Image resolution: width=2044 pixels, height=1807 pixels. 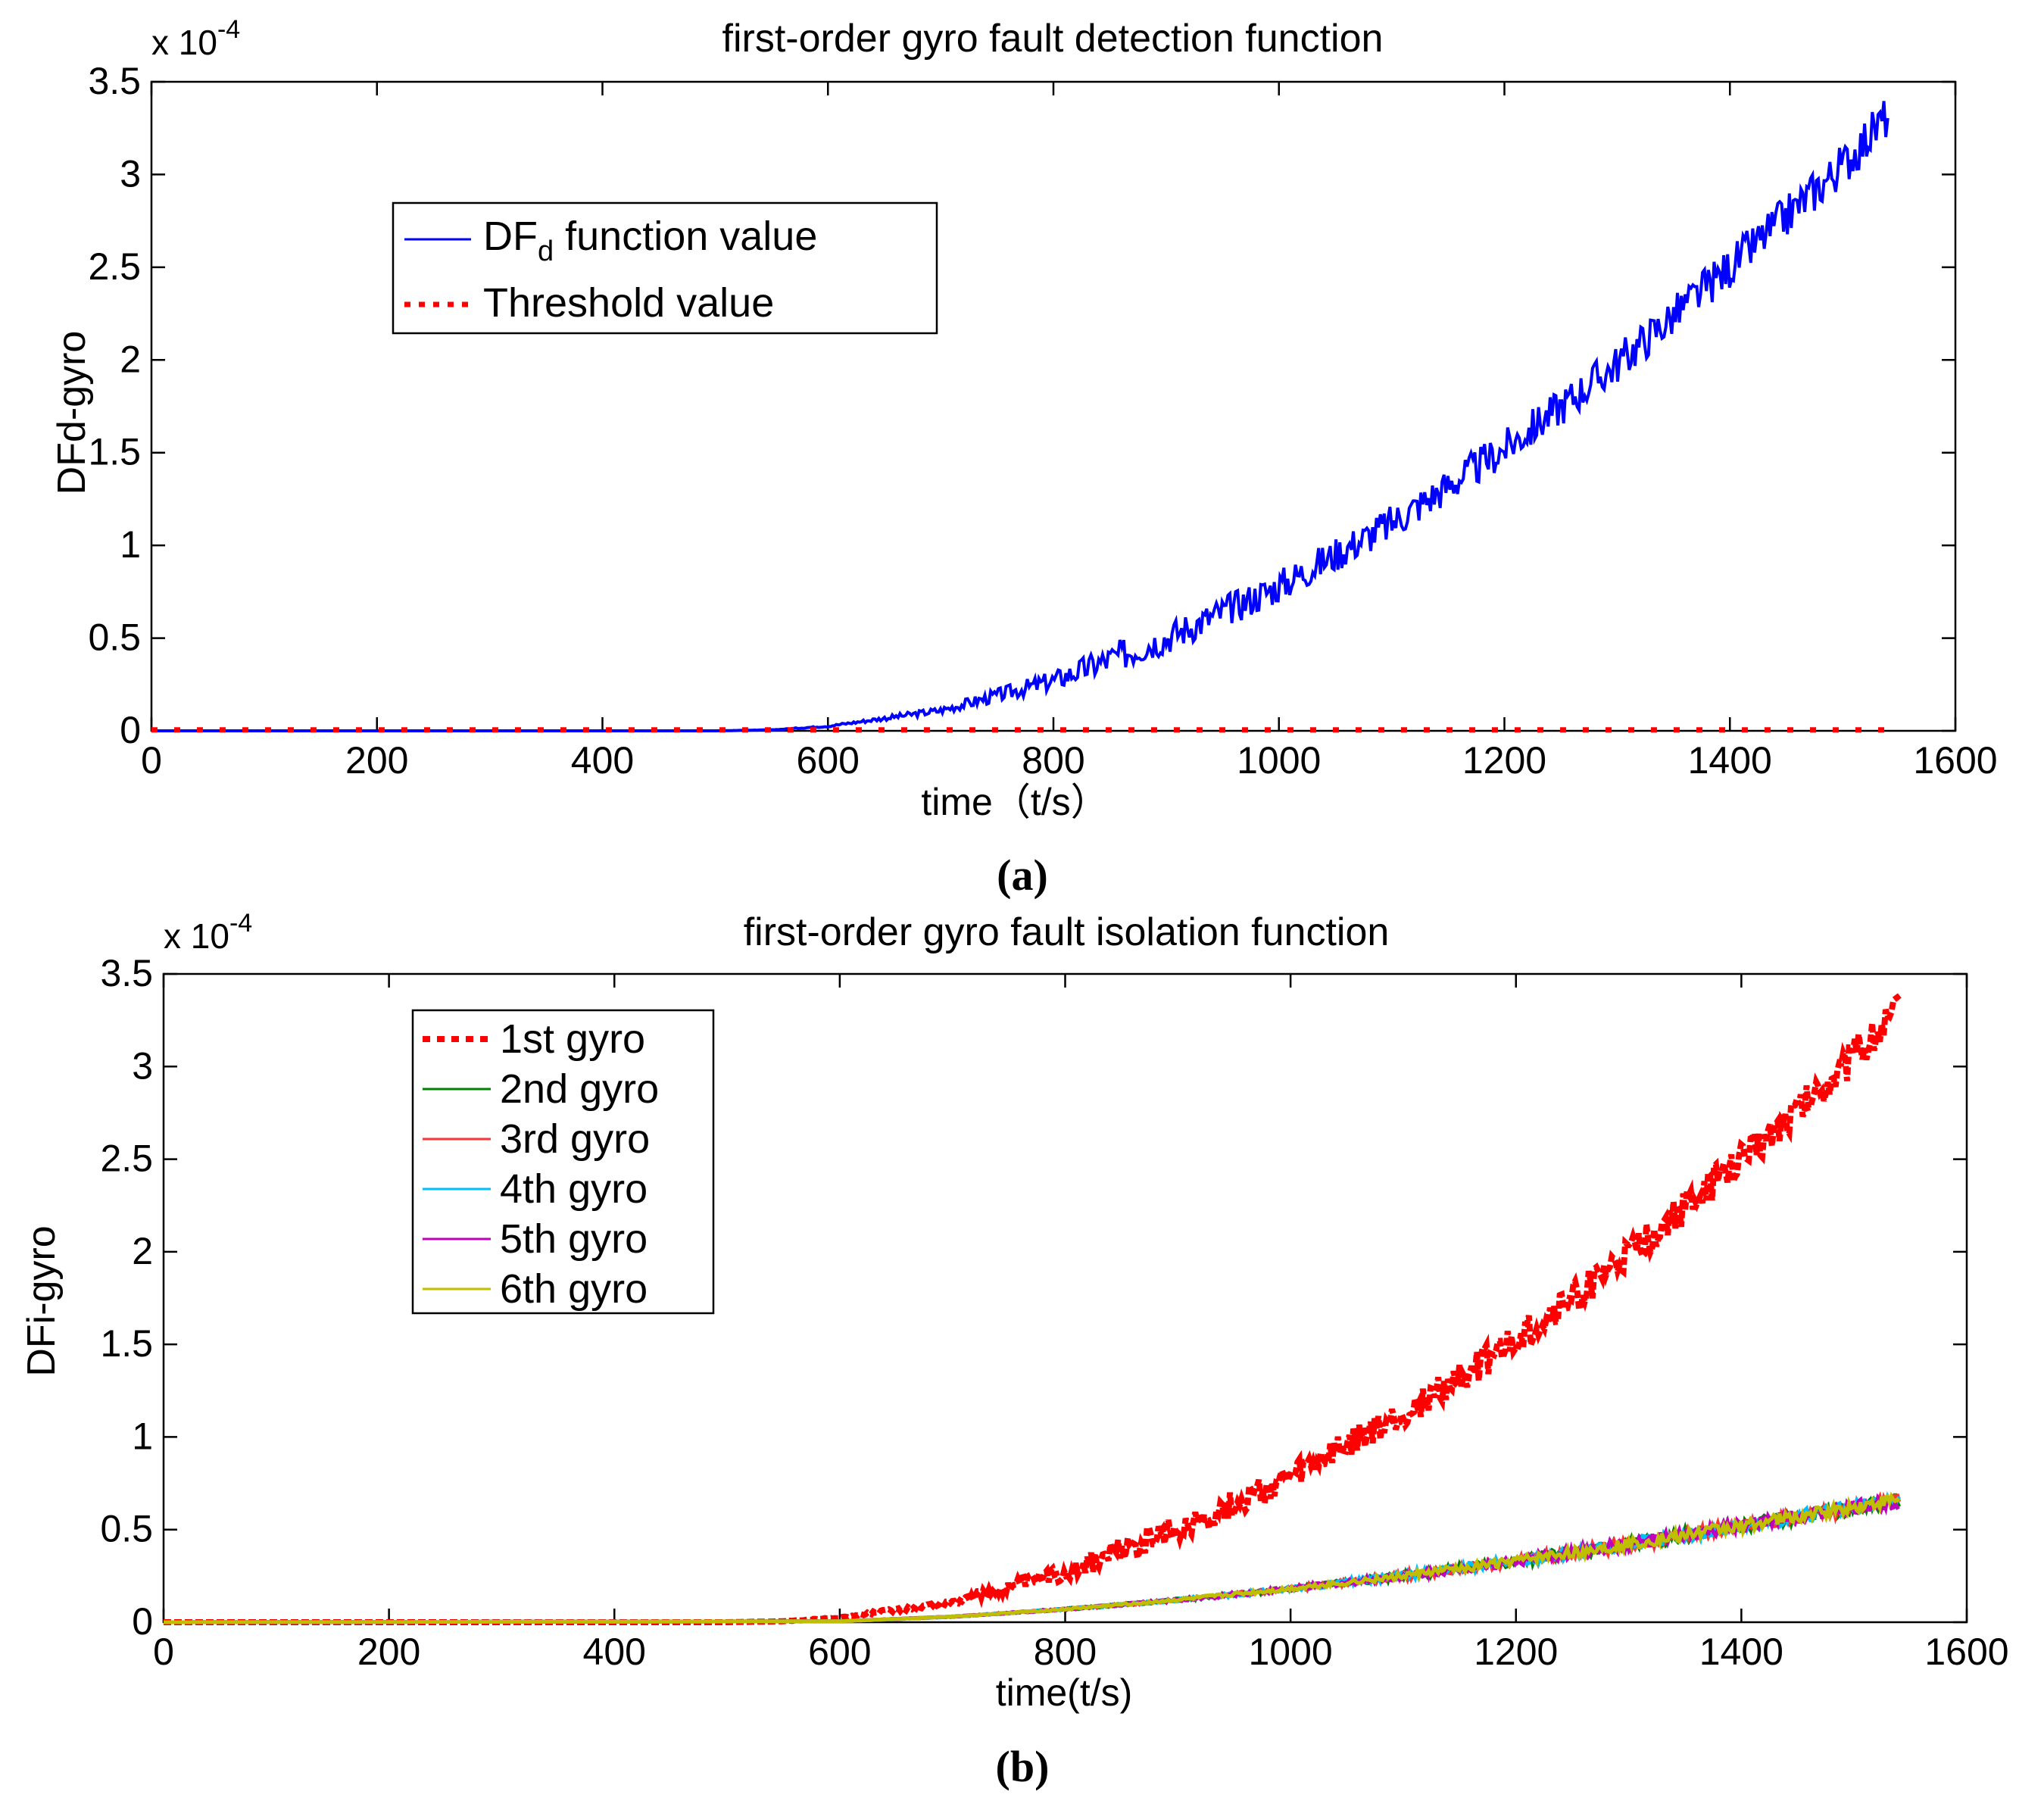 I want to click on chart-a-y-scale-exponent: -4, so click(x=228, y=30).